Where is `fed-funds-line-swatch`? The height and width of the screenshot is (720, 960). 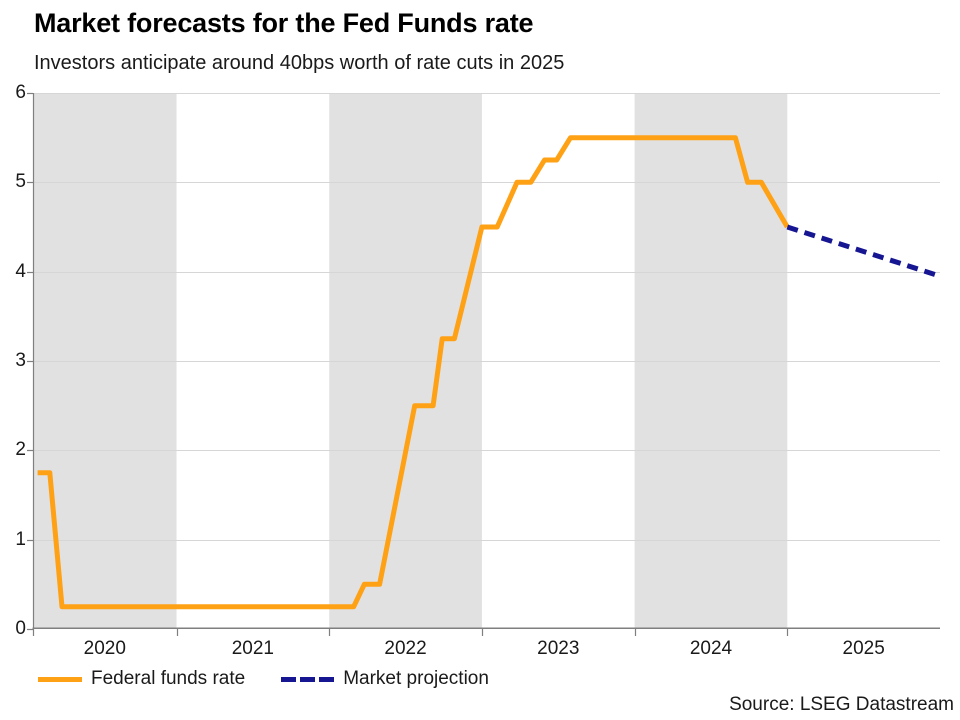 fed-funds-line-swatch is located at coordinates (60, 679).